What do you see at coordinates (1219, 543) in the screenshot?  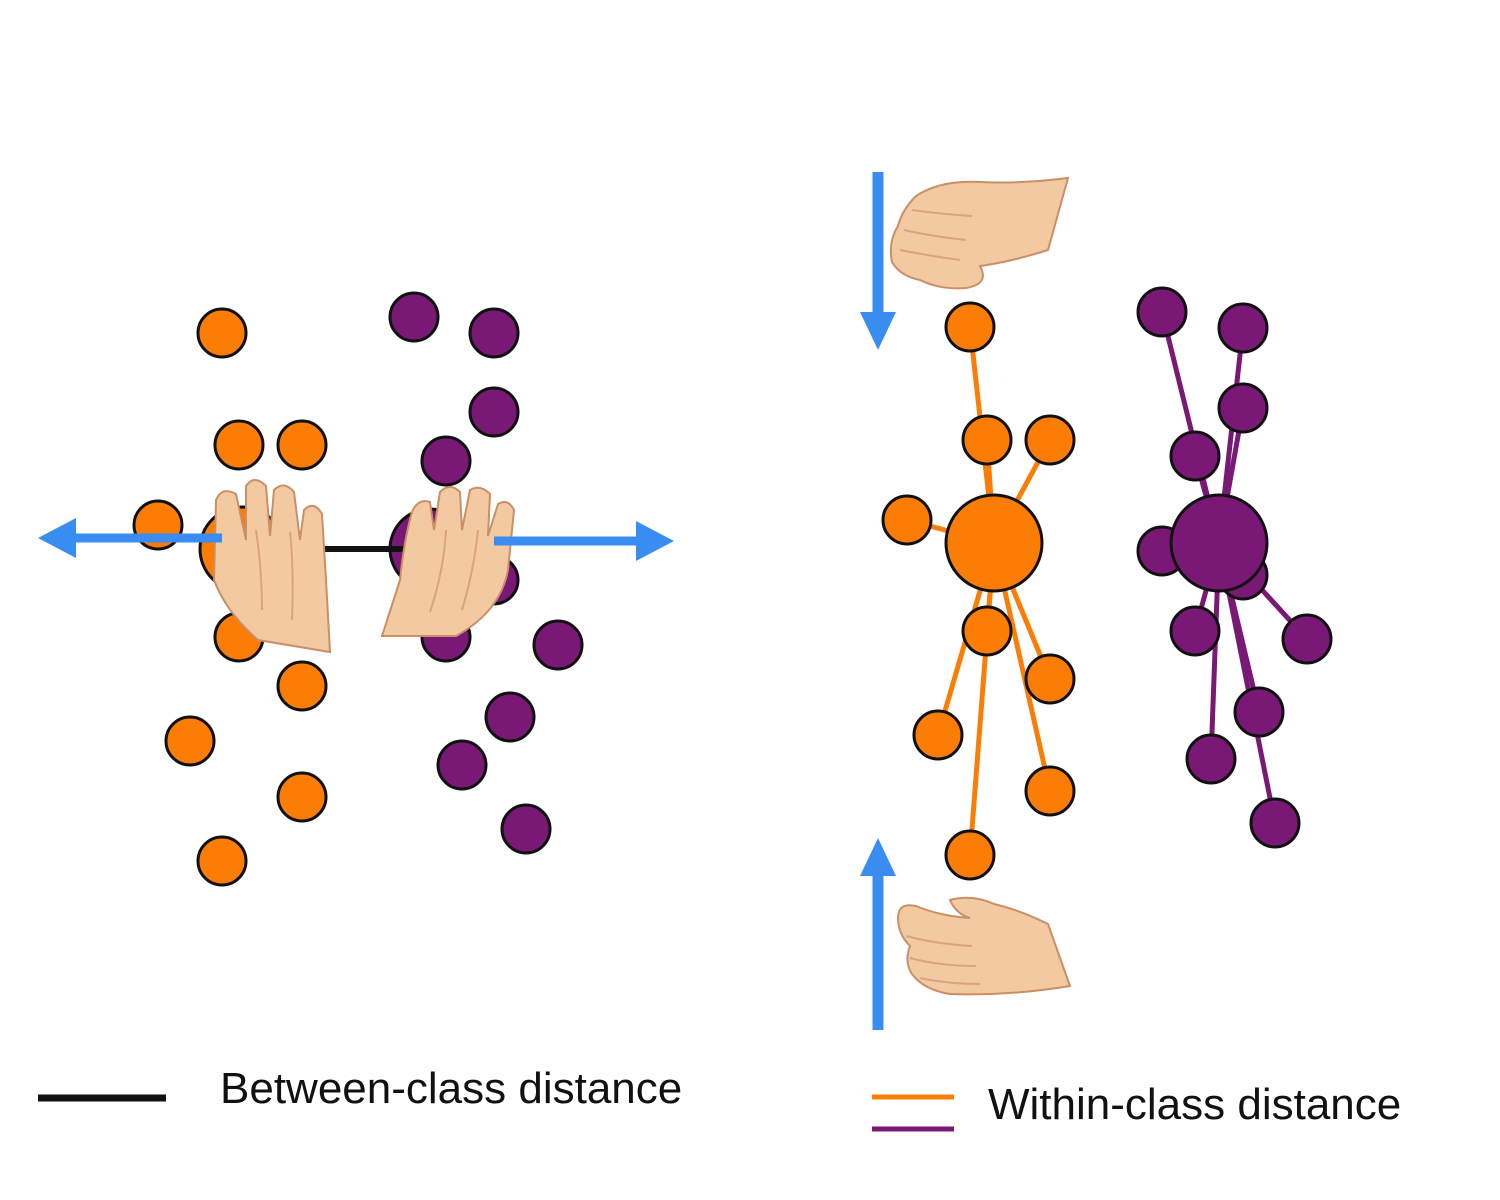 I see `purple-centroid` at bounding box center [1219, 543].